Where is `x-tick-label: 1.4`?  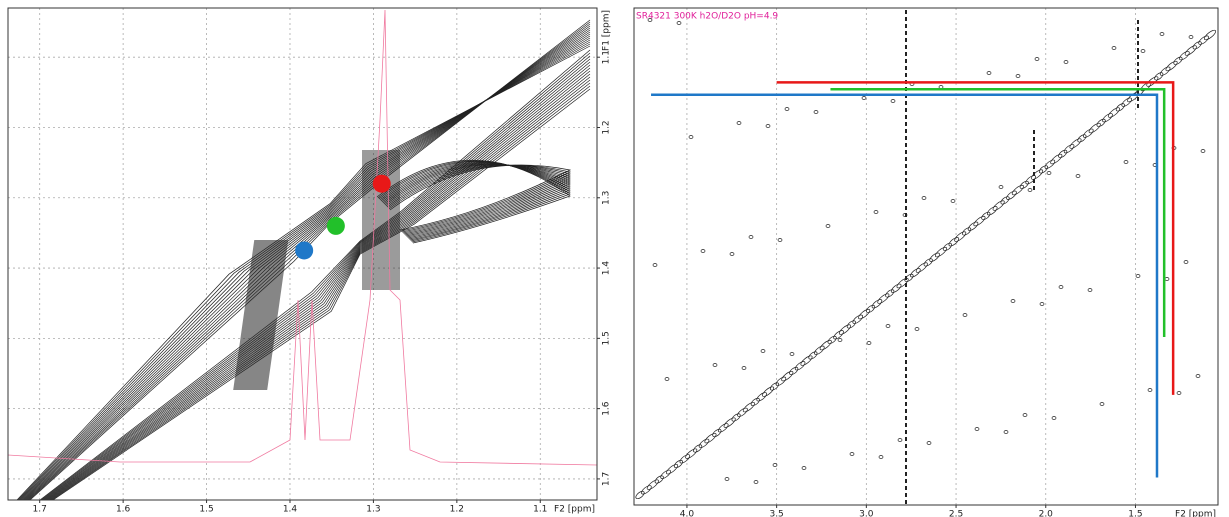
x-tick-label: 1.4 is located at coordinates (290, 510).